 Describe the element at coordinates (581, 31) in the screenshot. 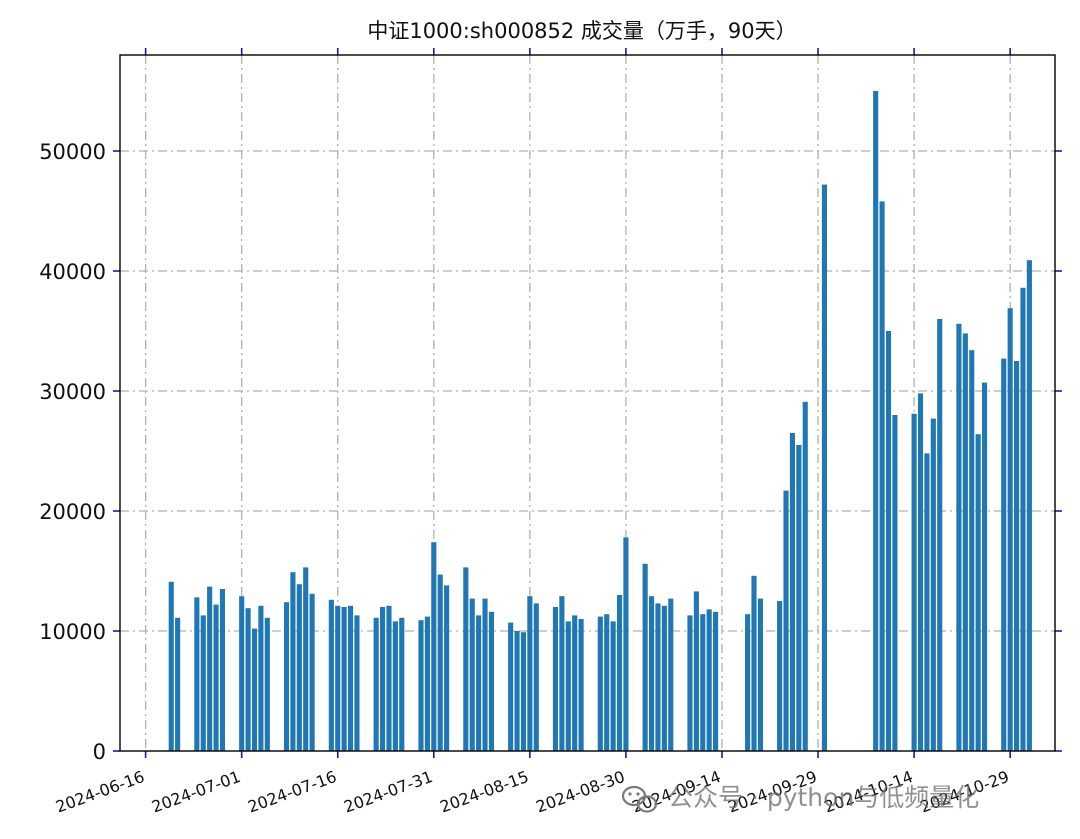

I see `chart-title: 中证1000:sh000852 成交量（万手，90天）` at that location.